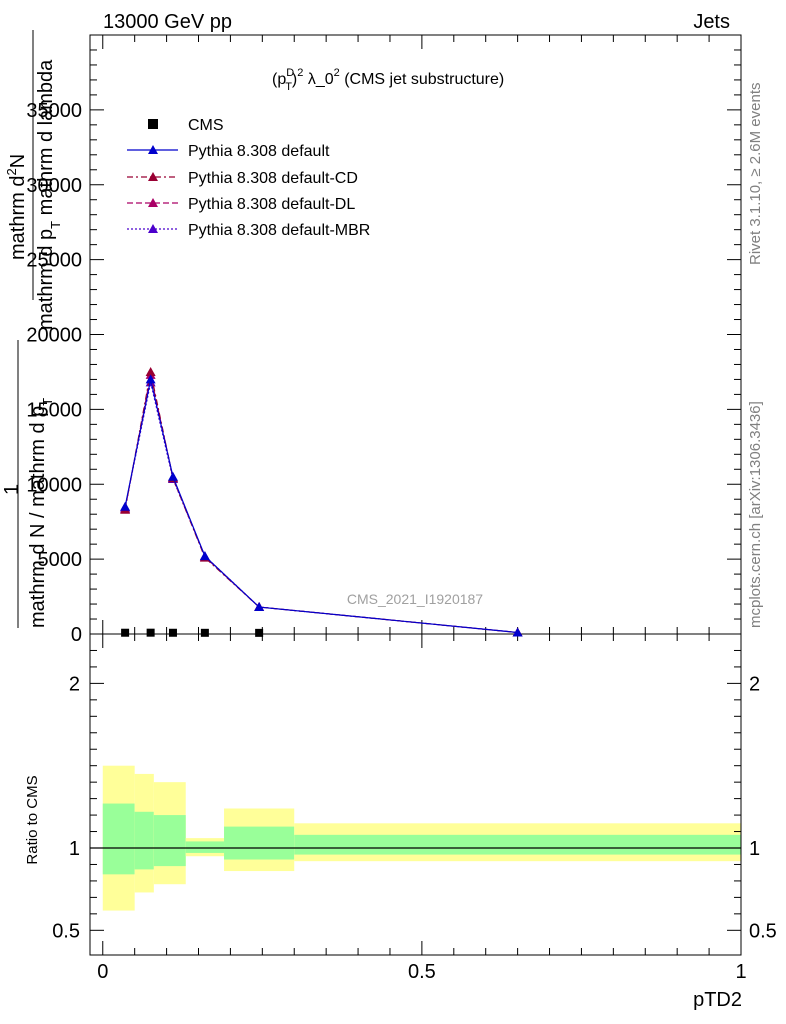 The width and height of the screenshot is (786, 1024). I want to click on top-y-tick-label: 15000, so click(54, 410).